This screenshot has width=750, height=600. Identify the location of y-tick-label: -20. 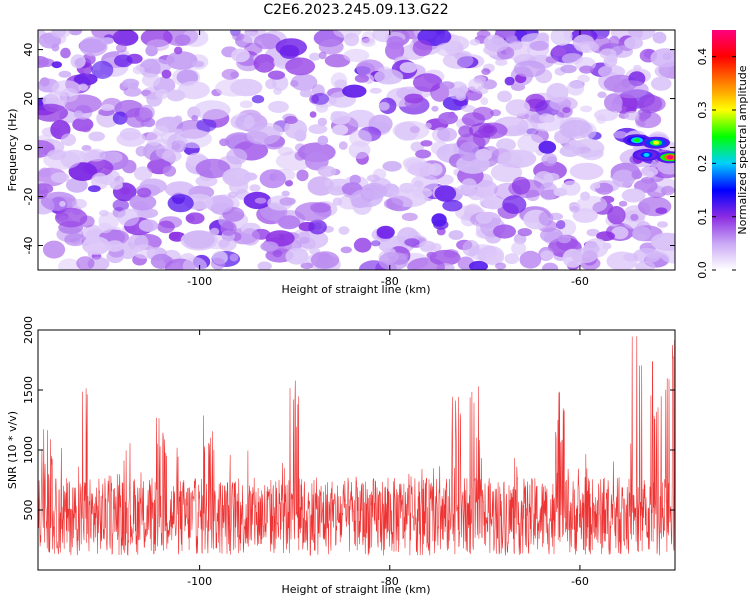
(28, 197).